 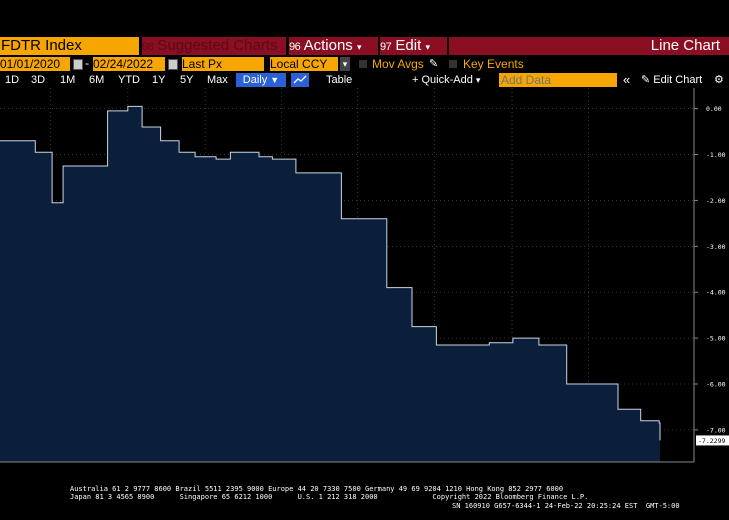 What do you see at coordinates (295, 47) in the screenshot?
I see `actions-shortcut: 96` at bounding box center [295, 47].